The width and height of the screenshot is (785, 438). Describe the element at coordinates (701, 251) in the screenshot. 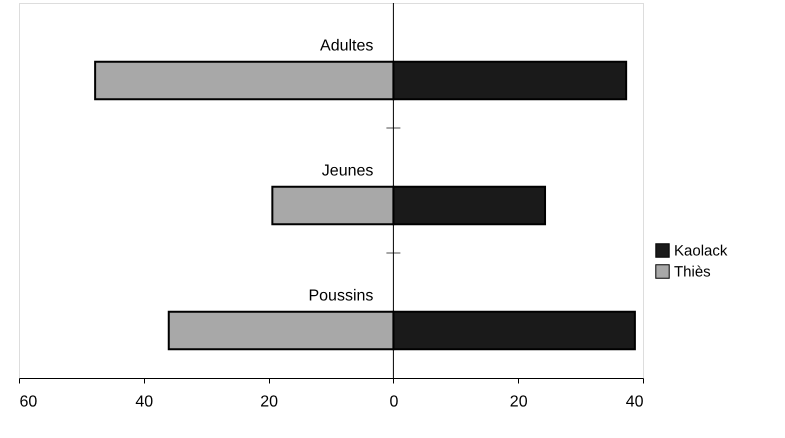

I see `legend-label: Kaolack` at that location.